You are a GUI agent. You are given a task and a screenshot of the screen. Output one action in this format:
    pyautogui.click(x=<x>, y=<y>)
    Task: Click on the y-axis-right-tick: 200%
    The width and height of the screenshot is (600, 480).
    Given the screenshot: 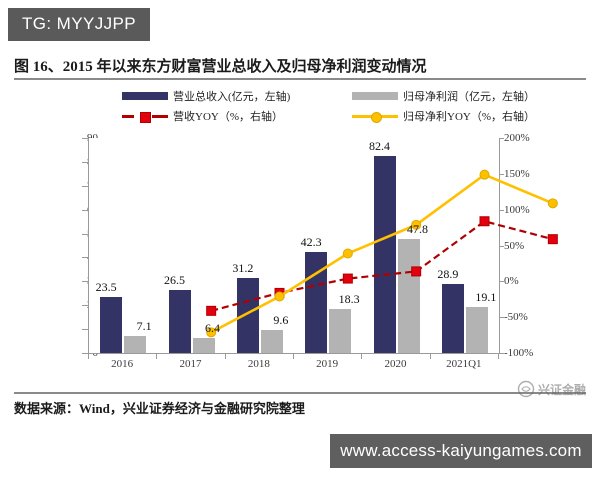 What is the action you would take?
    pyautogui.click(x=517, y=138)
    